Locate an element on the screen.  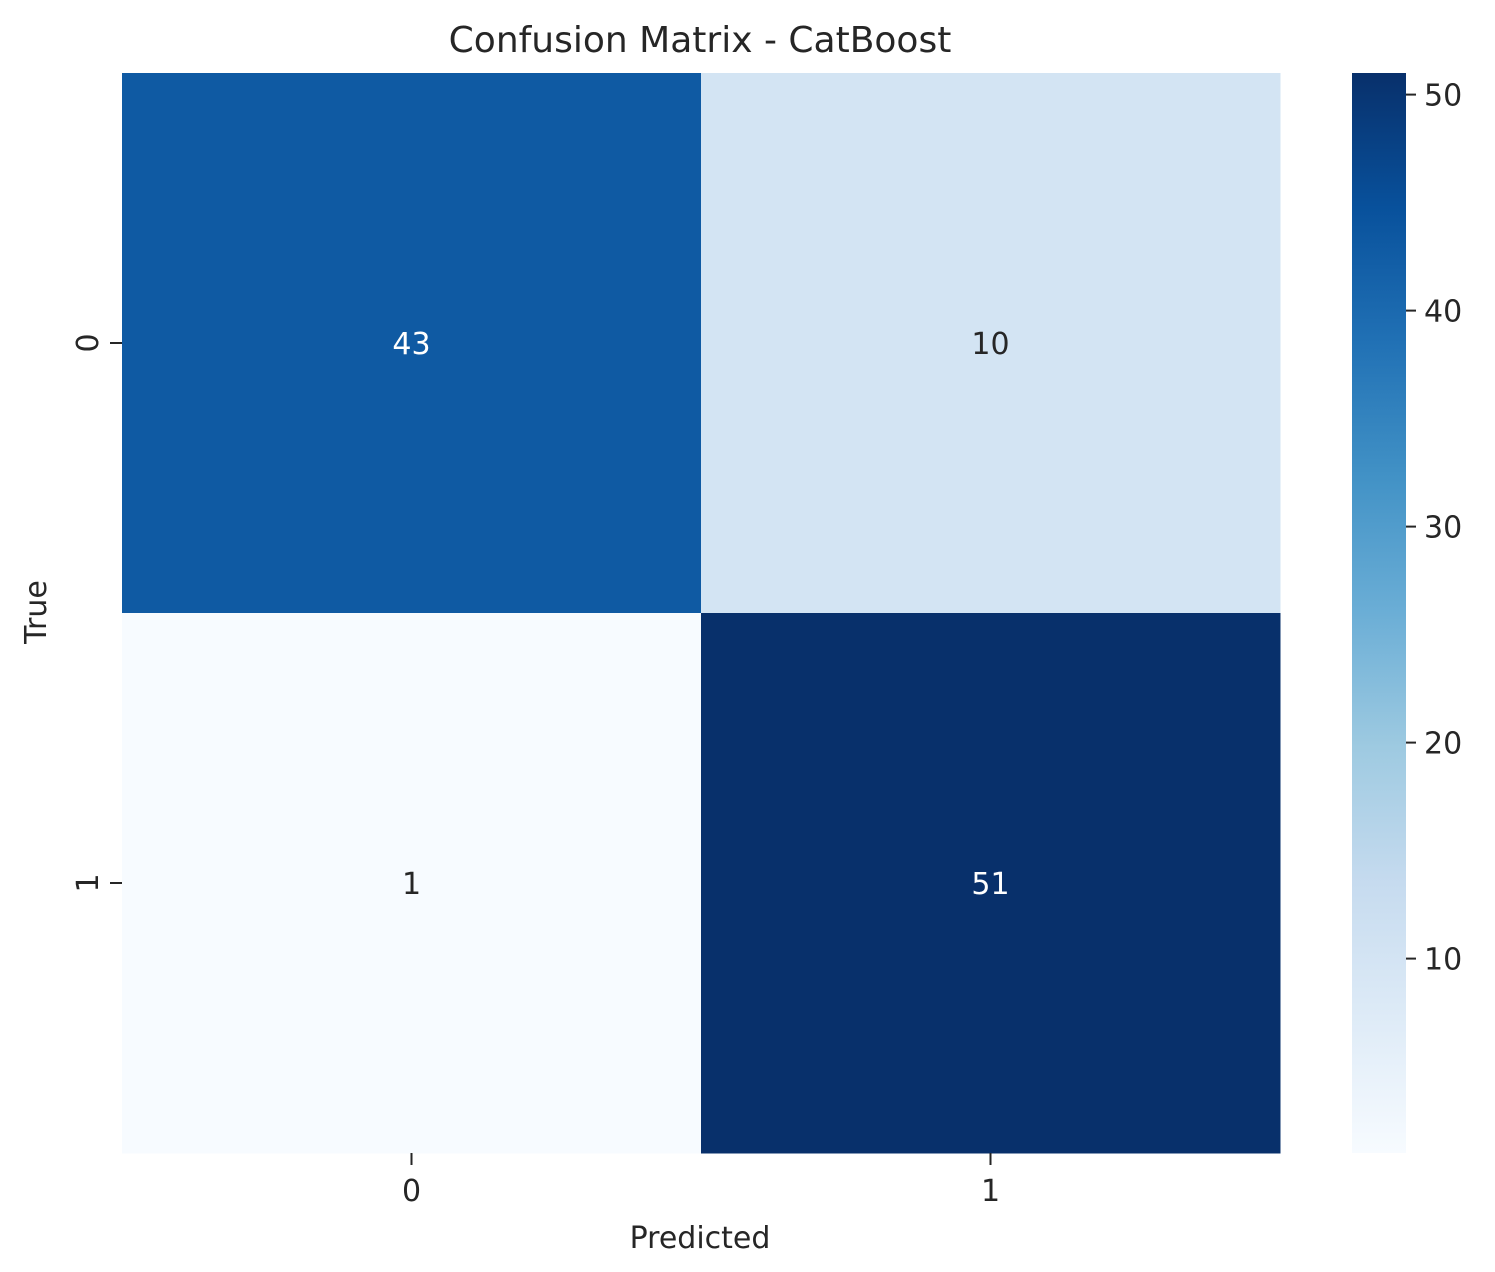
cell-value-1-0: 1 is located at coordinates (411, 884).